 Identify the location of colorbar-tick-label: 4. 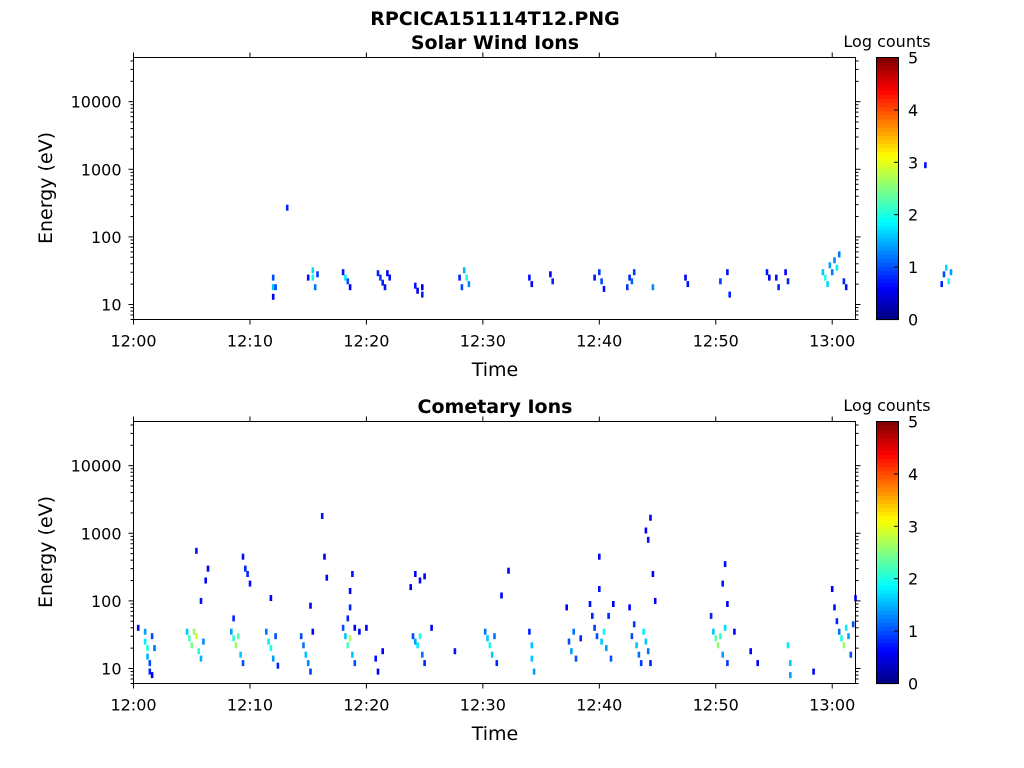
(913, 110).